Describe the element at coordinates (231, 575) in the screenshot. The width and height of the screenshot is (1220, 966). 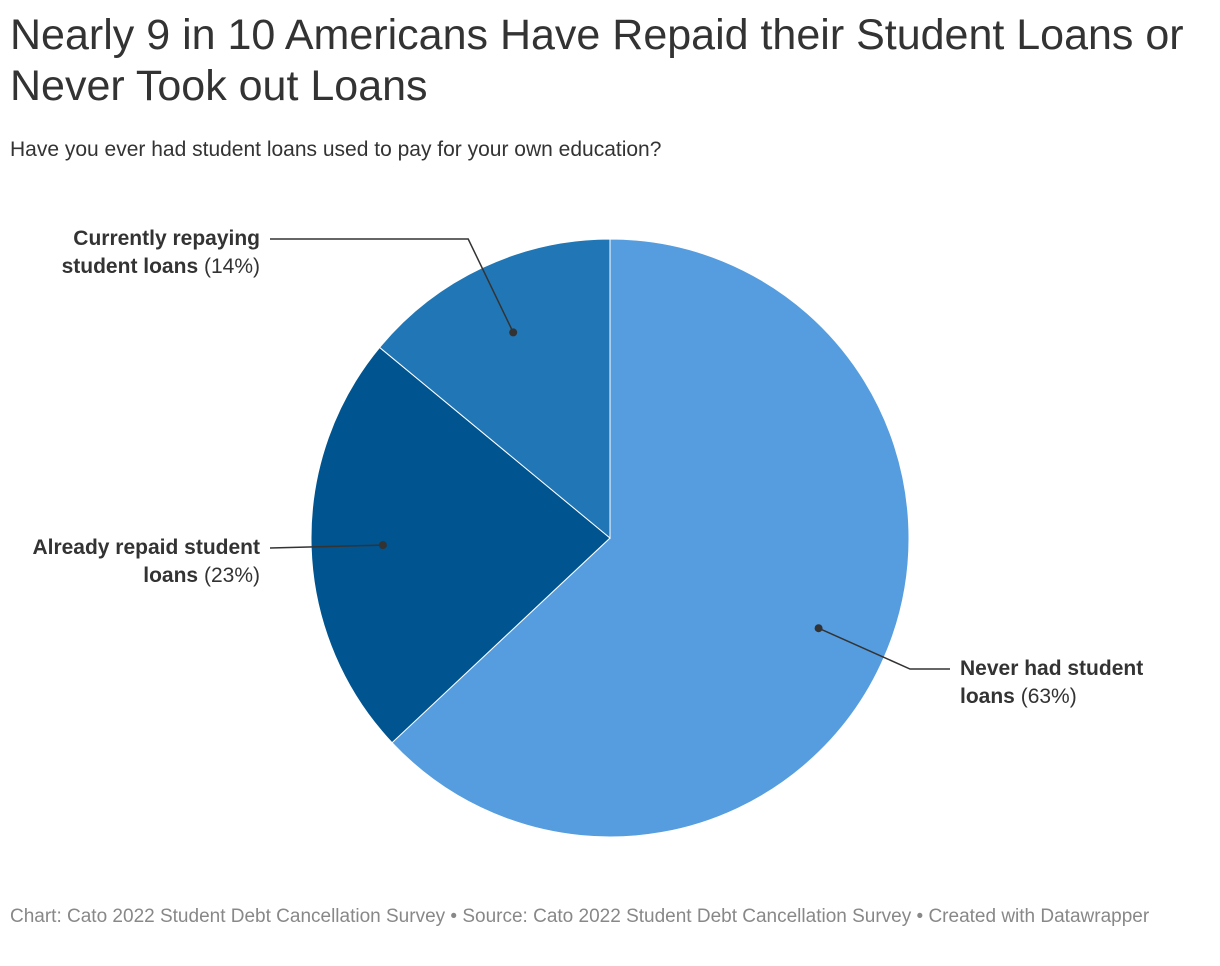
I see `slice-label-percent: (23%)` at that location.